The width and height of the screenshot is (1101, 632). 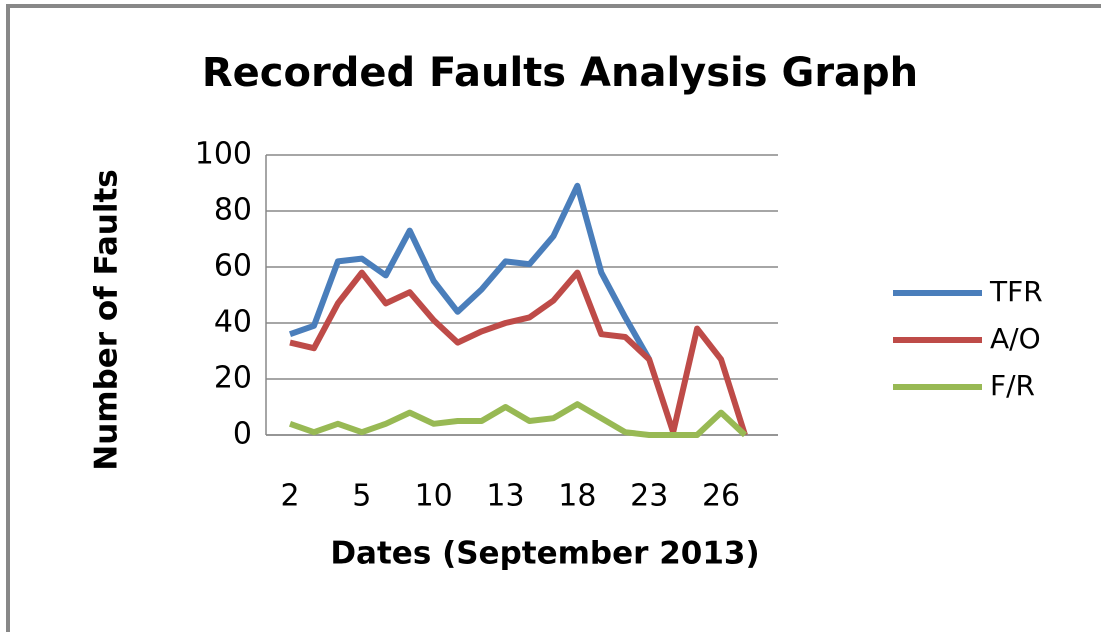 What do you see at coordinates (223, 154) in the screenshot?
I see `y-tick-label: 100` at bounding box center [223, 154].